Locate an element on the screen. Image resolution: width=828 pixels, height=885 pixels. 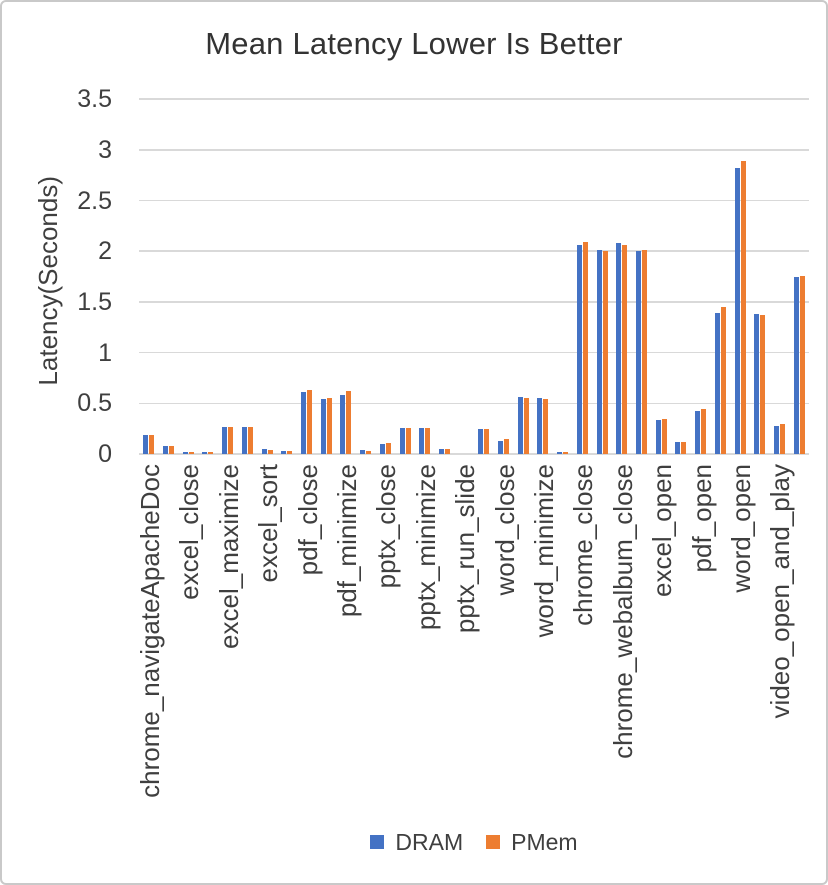
x-category-label: chrome_close is located at coordinates (583, 545).